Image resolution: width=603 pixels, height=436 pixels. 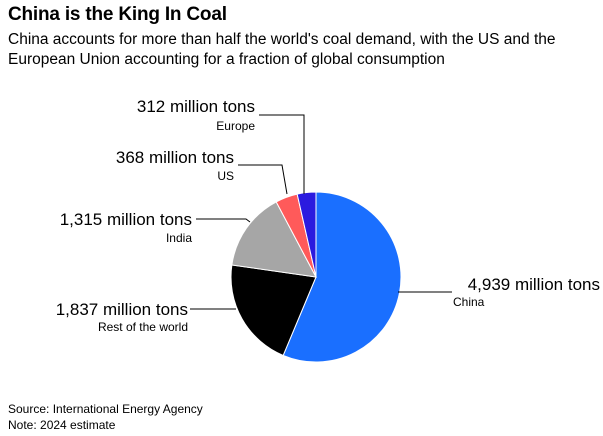 I want to click on leader-line-europe, so click(x=282, y=154).